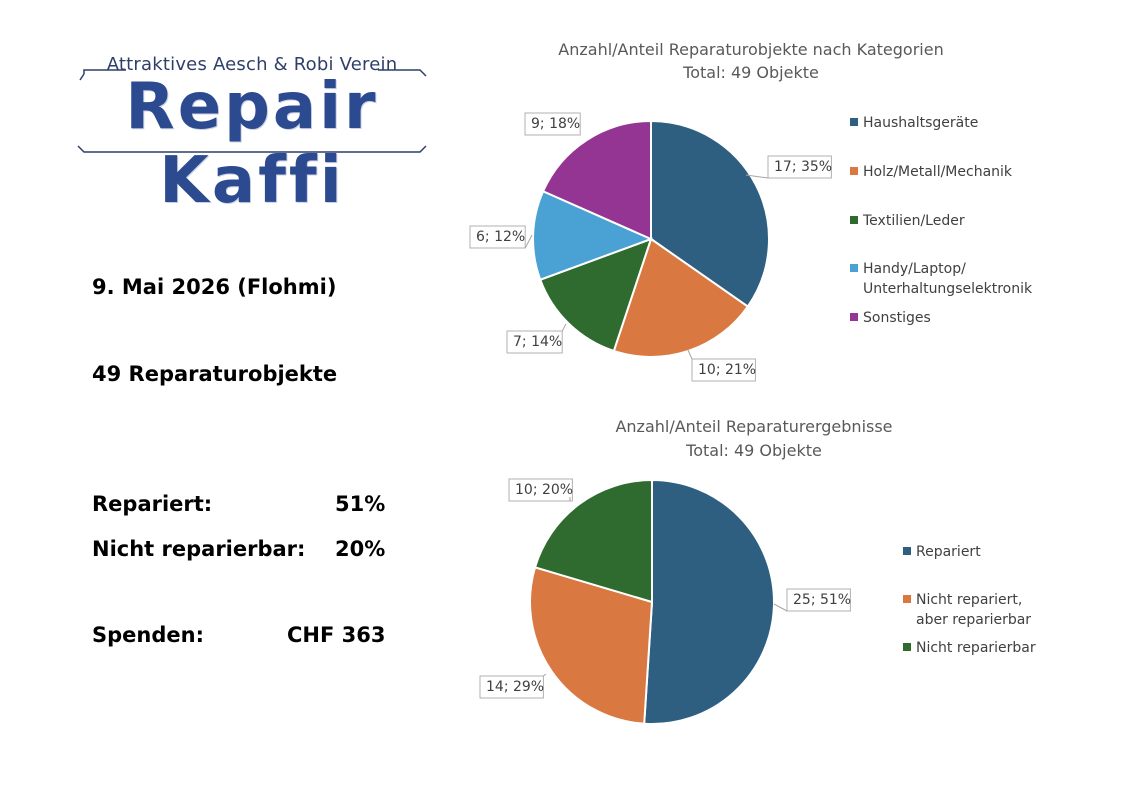 The width and height of the screenshot is (1139, 786). What do you see at coordinates (727, 370) in the screenshot?
I see `data-label: 10; 21%` at bounding box center [727, 370].